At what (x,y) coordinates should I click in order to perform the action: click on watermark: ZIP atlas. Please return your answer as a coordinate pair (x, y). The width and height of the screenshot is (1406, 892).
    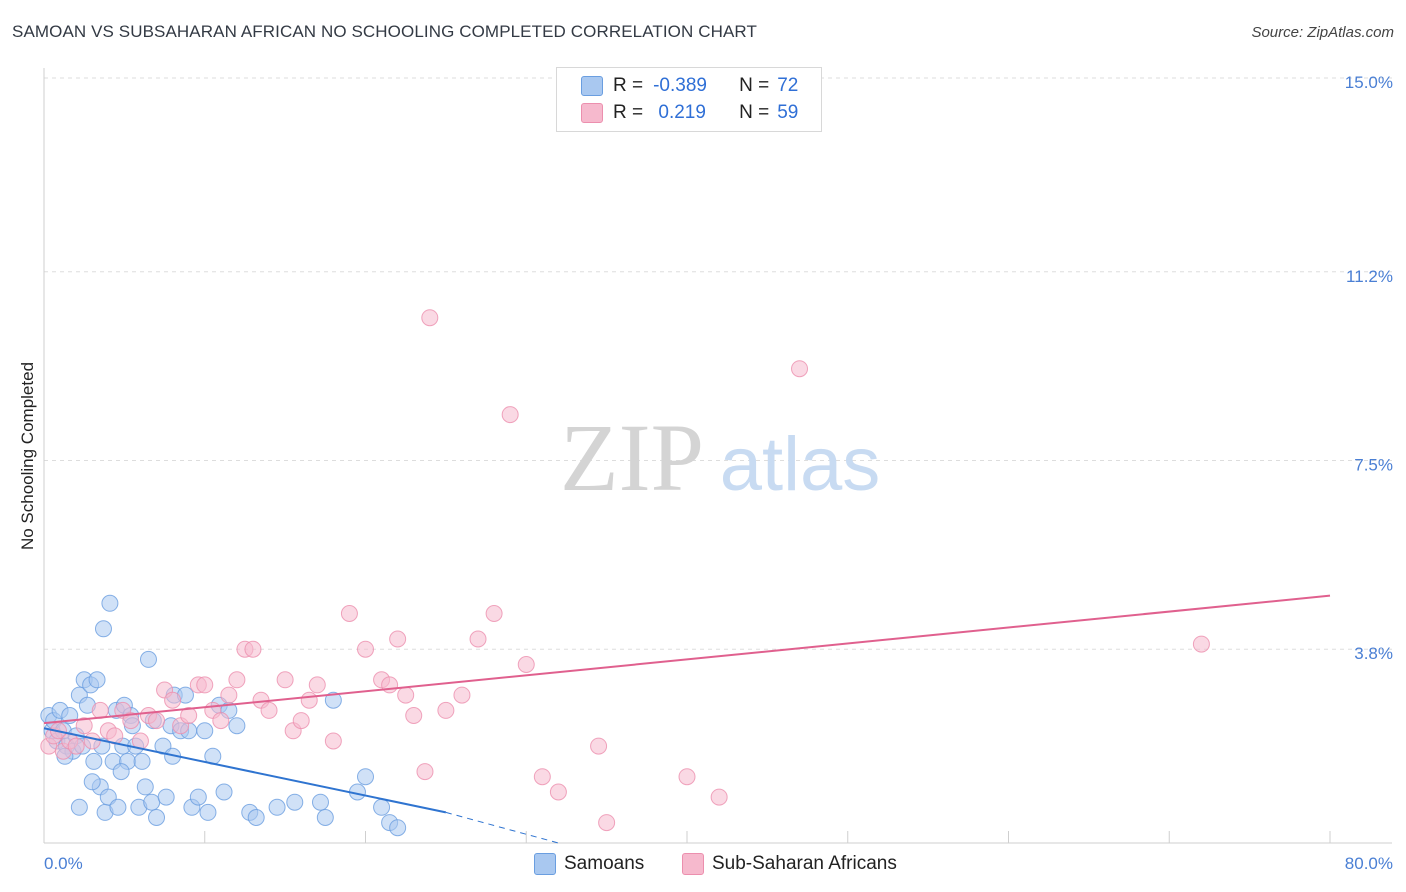
    Looking at the image, I should click on (720, 457).